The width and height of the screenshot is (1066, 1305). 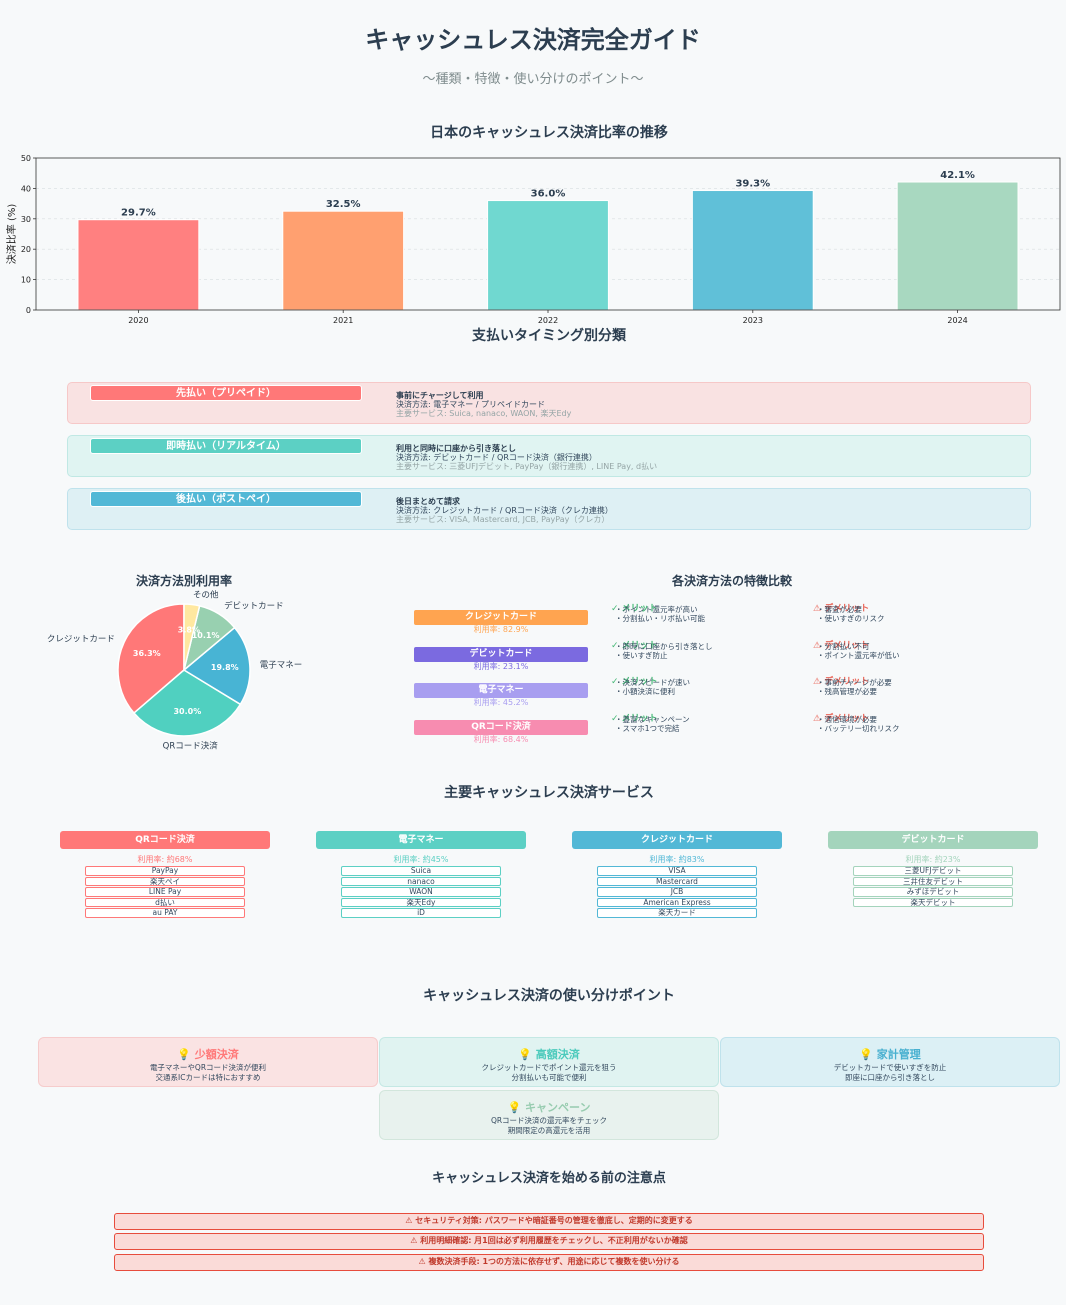 What do you see at coordinates (165, 881) in the screenshot?
I see `service-item: 楽天ペイ` at bounding box center [165, 881].